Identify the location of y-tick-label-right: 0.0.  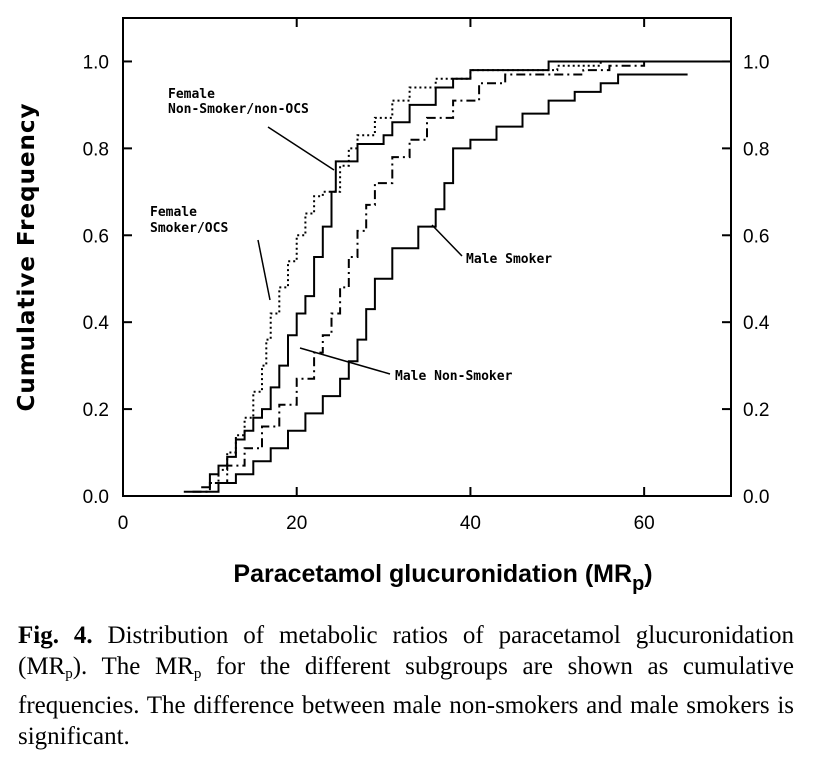
(756, 497).